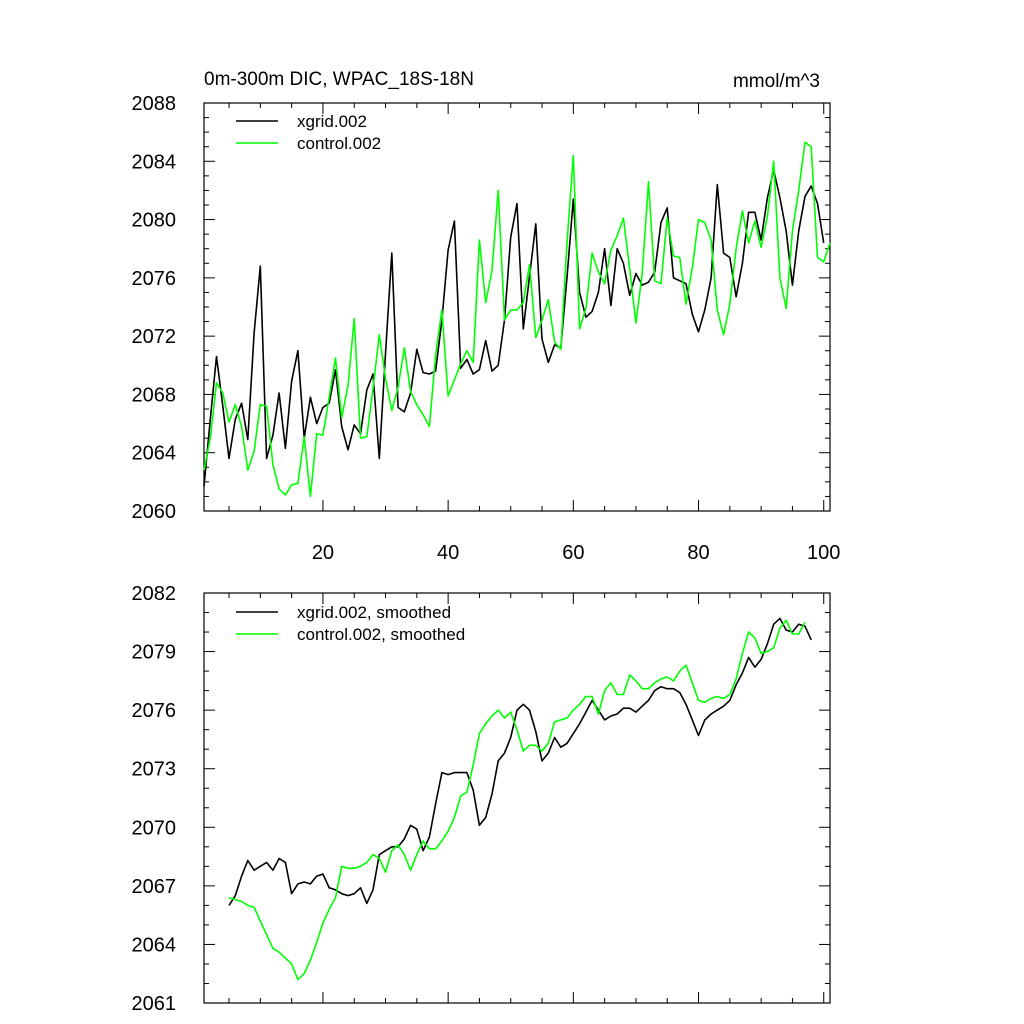  Describe the element at coordinates (154, 337) in the screenshot. I see `y-tick-label: 2072` at that location.